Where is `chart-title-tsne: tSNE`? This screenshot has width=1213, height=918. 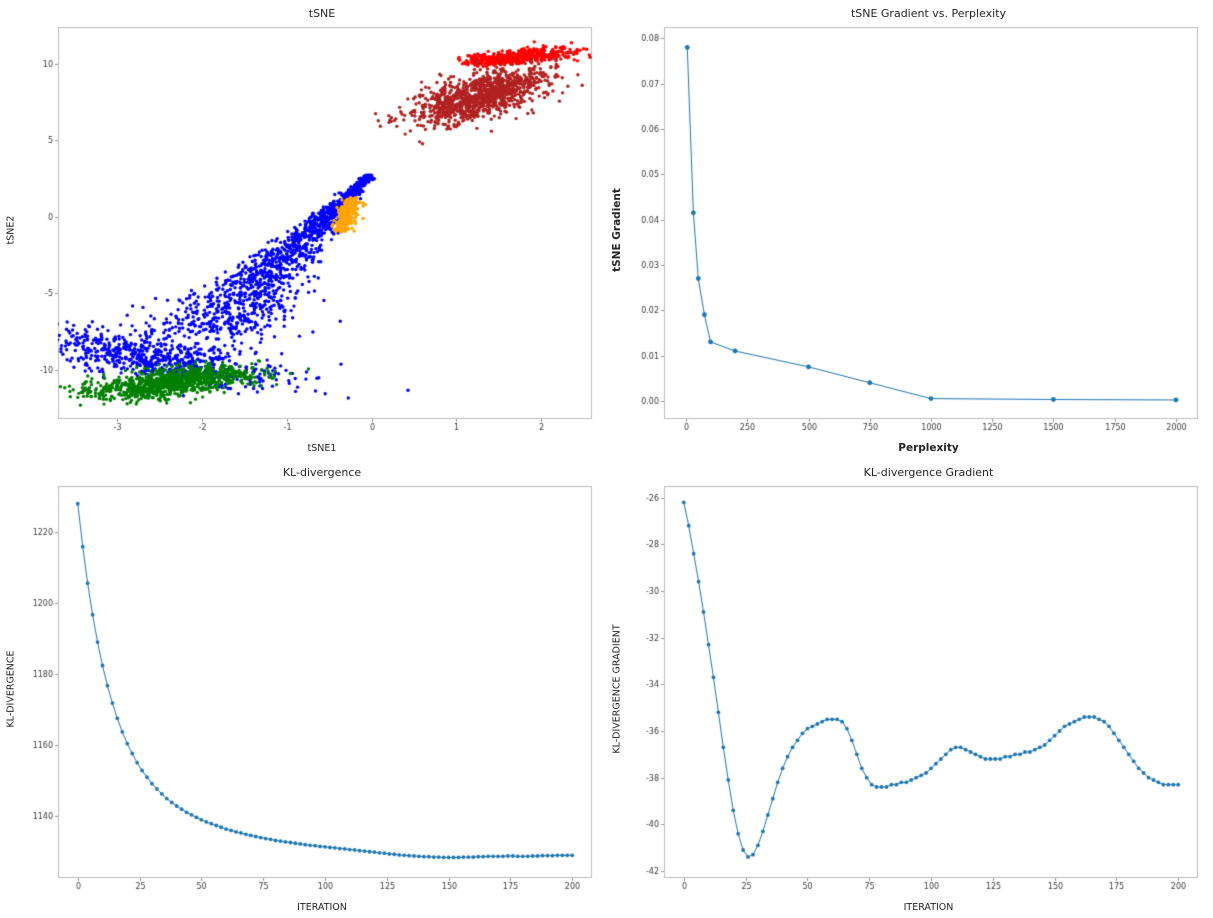 chart-title-tsne: tSNE is located at coordinates (322, 13).